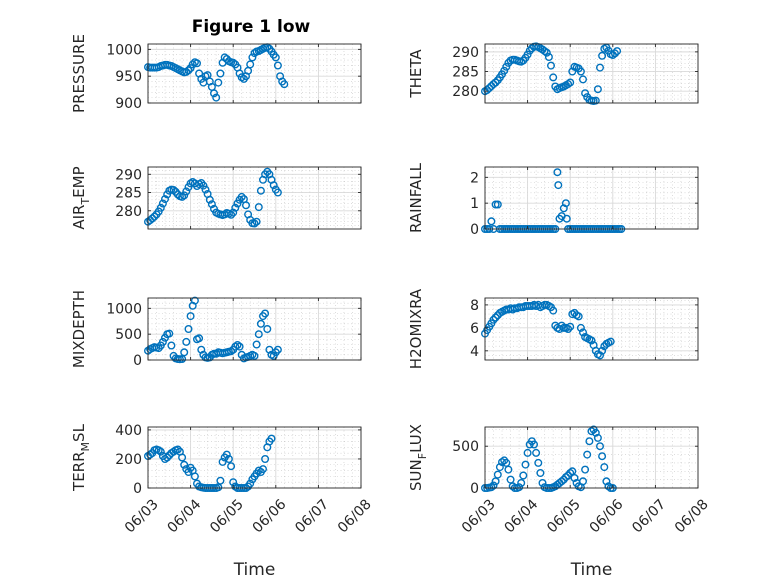  Describe the element at coordinates (474, 178) in the screenshot. I see `y-tick-label: 2` at that location.